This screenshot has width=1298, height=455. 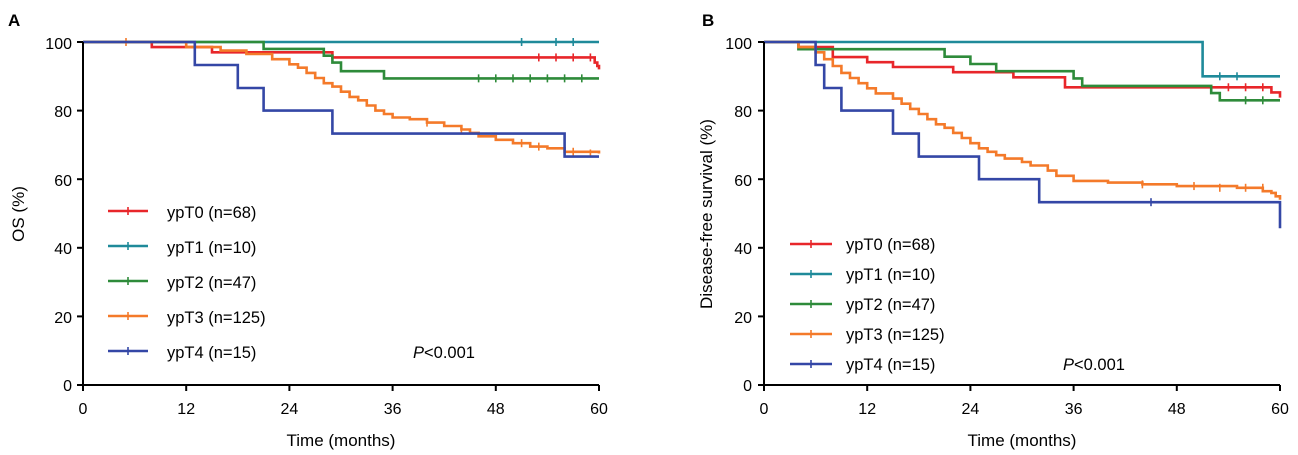 What do you see at coordinates (216, 318) in the screenshot?
I see `panel-a-legend-label: ypT3 (n=125)` at bounding box center [216, 318].